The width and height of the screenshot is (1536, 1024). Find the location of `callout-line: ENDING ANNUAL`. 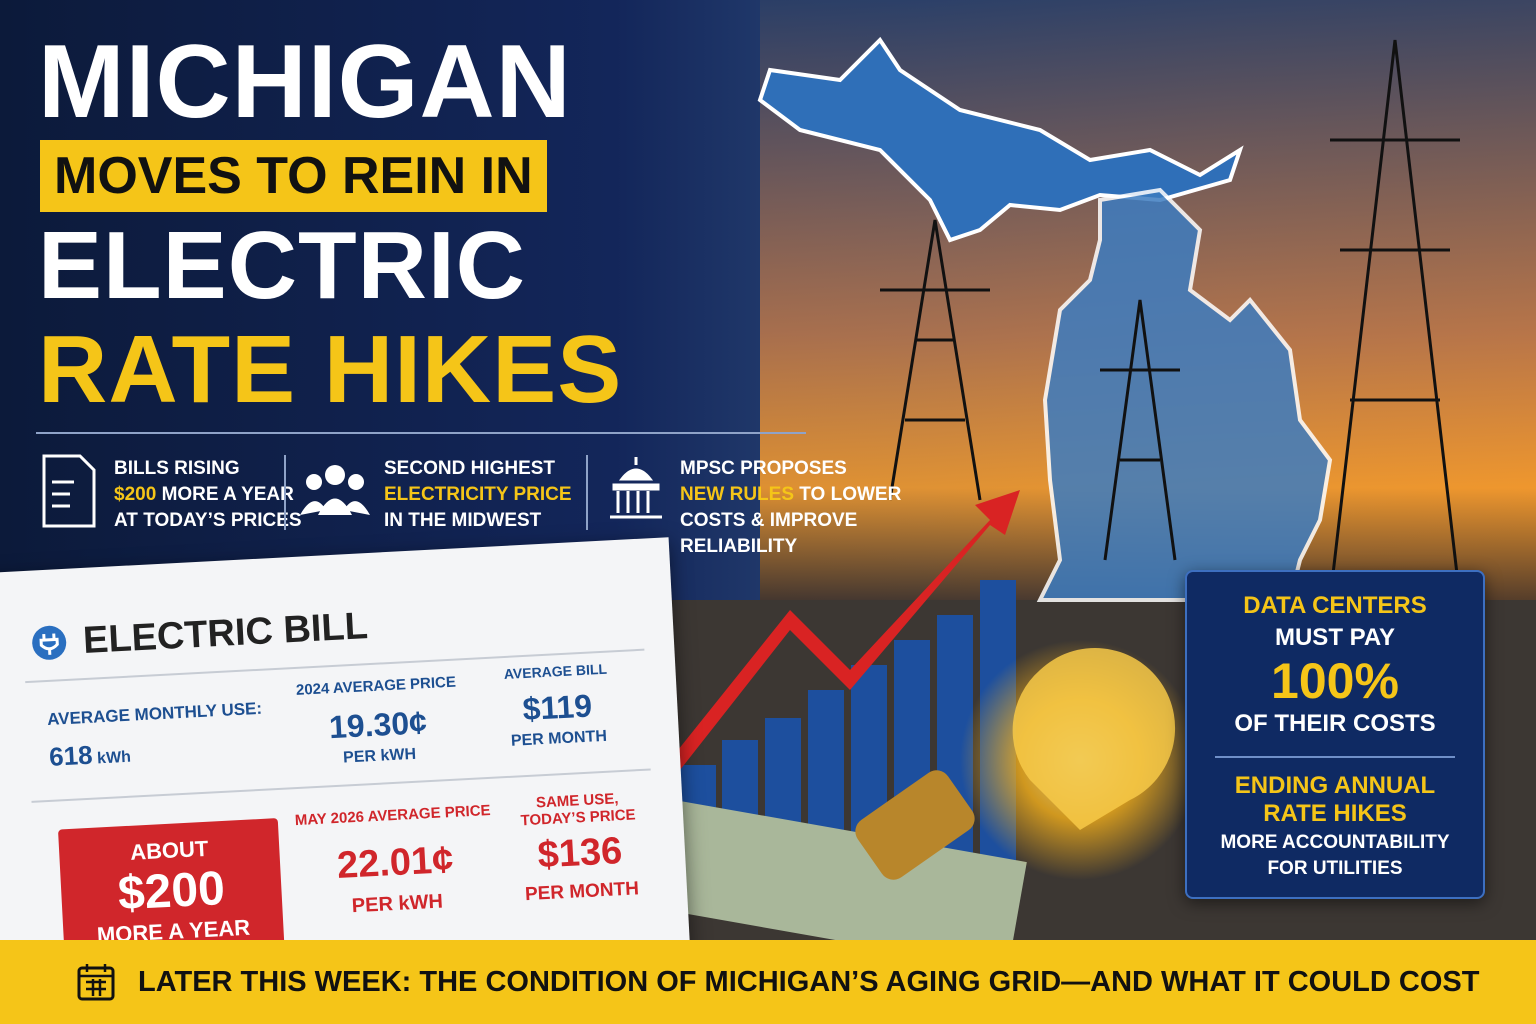

callout-line: ENDING ANNUAL is located at coordinates (1335, 785).